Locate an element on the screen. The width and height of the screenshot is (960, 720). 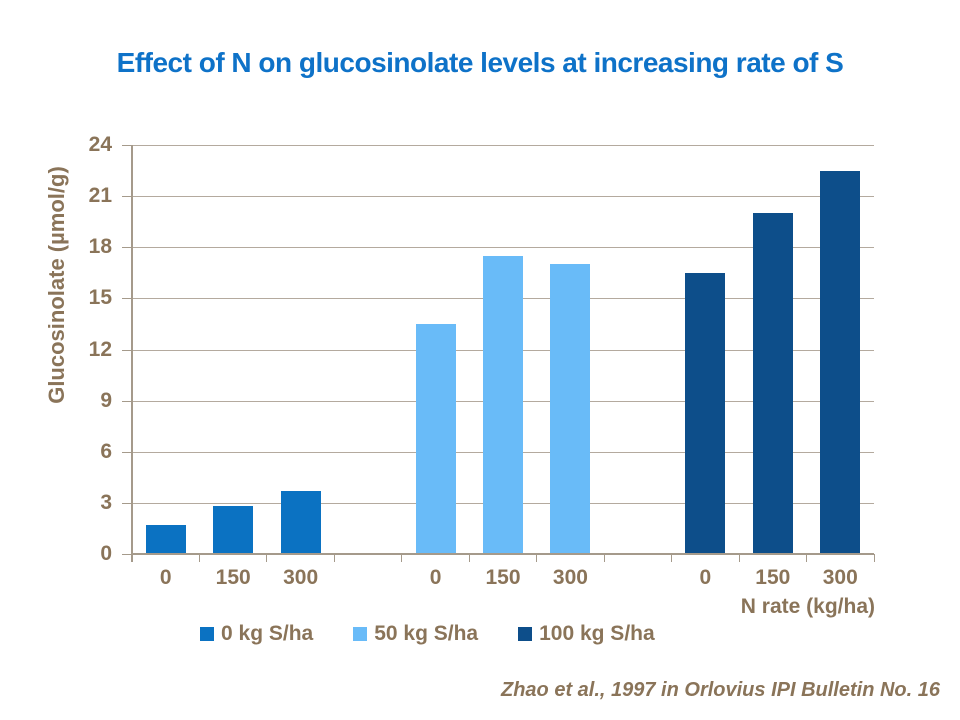
legend-label: 50 kg S/ha is located at coordinates (426, 633).